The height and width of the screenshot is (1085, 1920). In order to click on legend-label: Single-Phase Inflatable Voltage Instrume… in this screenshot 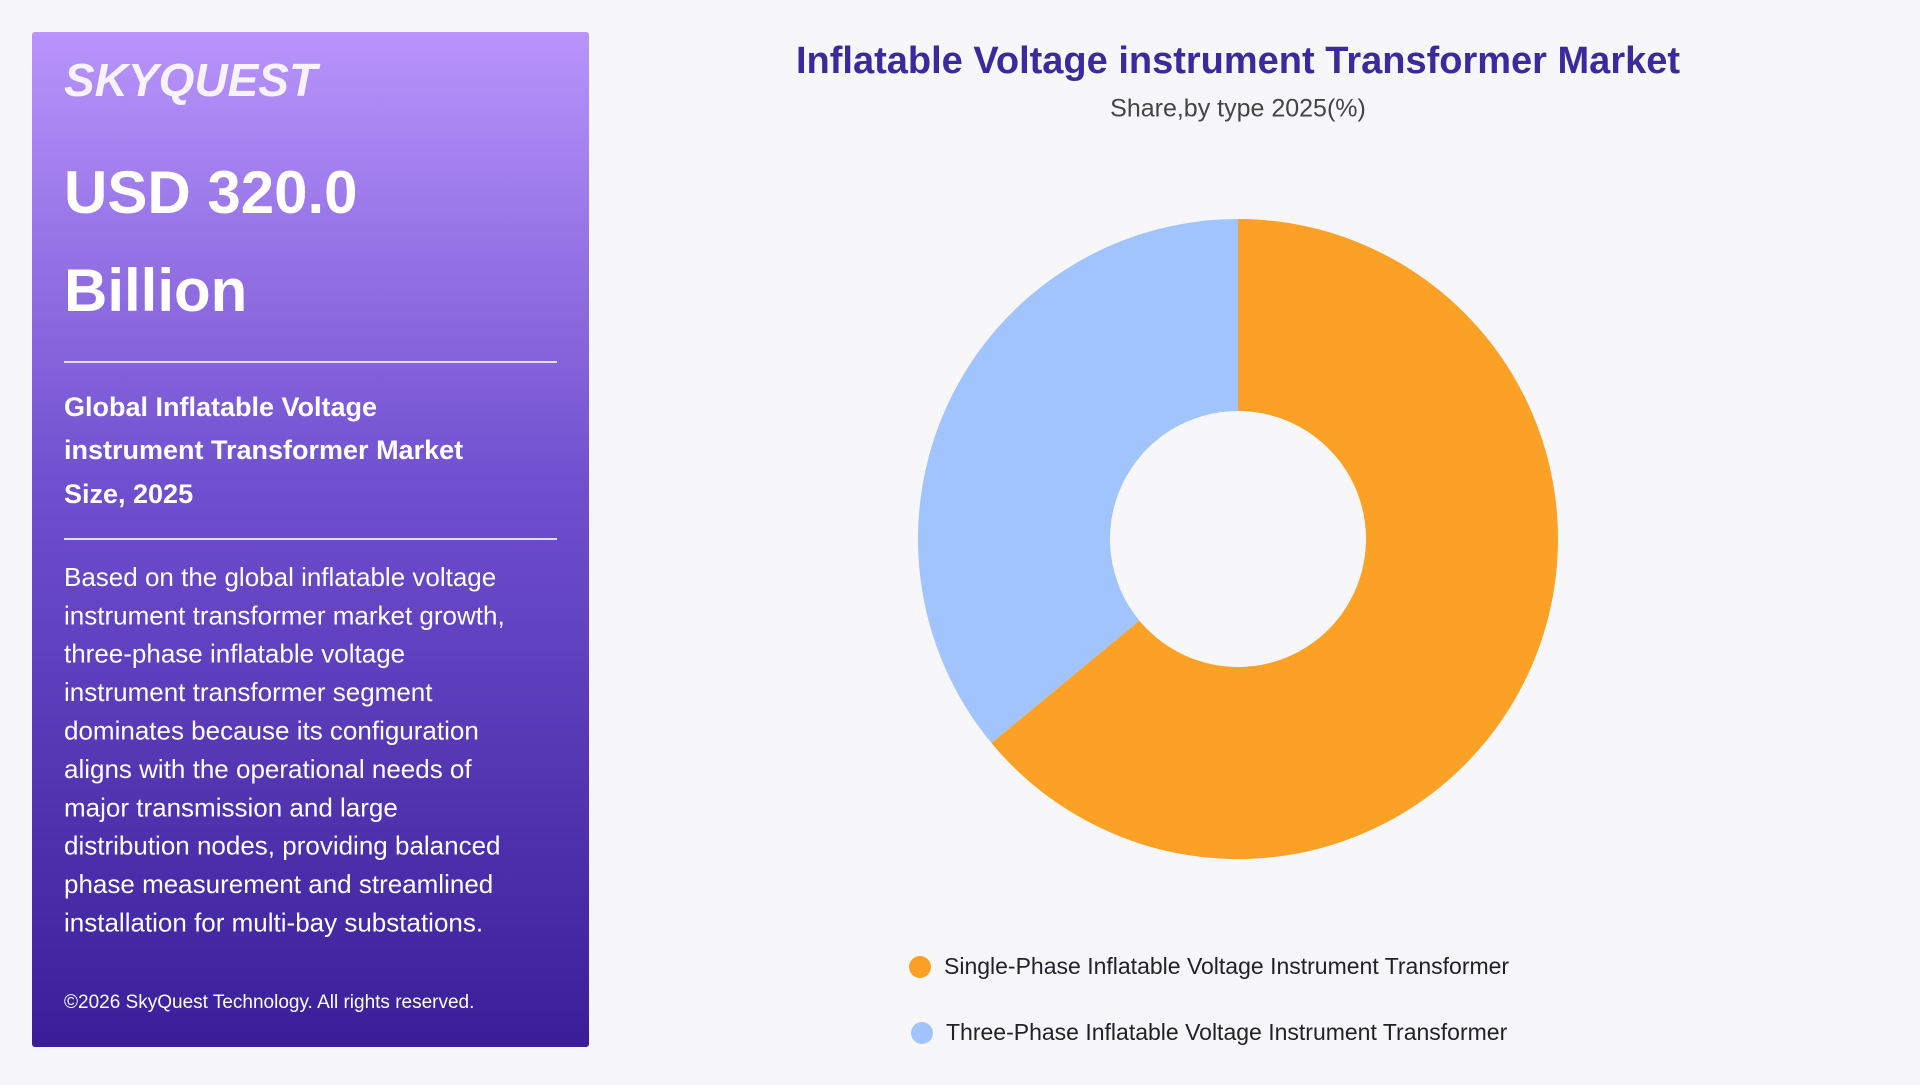, I will do `click(1226, 966)`.